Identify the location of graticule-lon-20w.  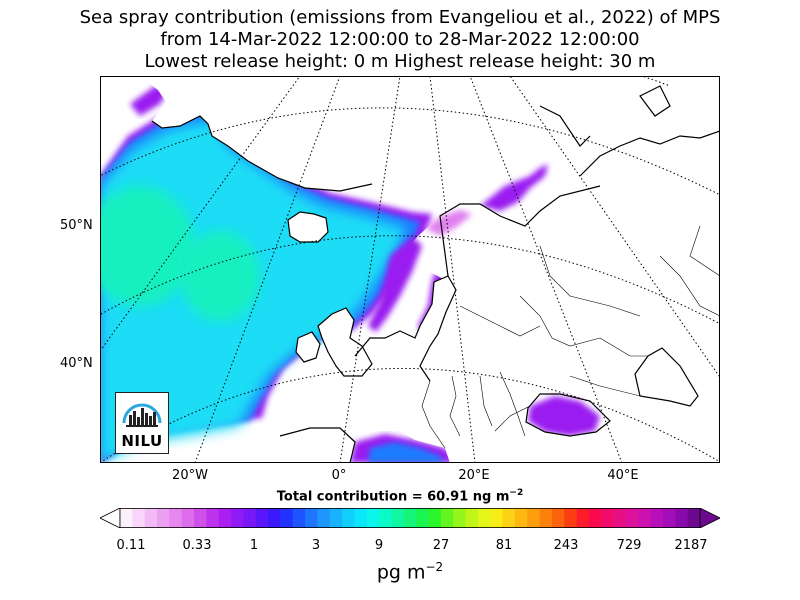
(267, 269).